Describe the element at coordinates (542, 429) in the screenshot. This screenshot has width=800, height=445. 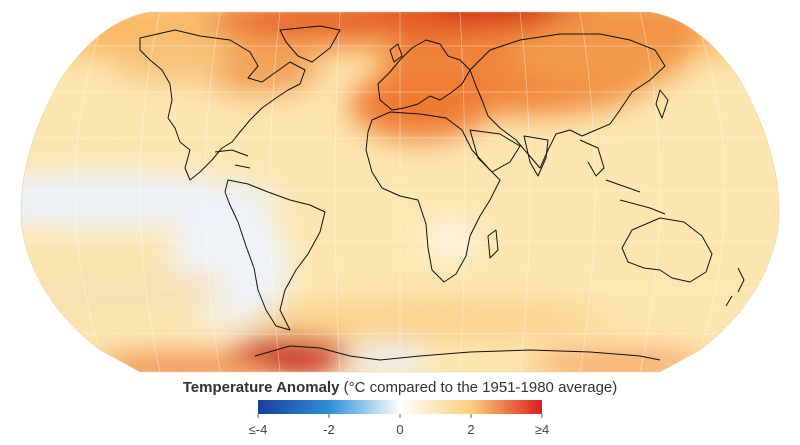
I see `scale-tick-label: ≥4` at that location.